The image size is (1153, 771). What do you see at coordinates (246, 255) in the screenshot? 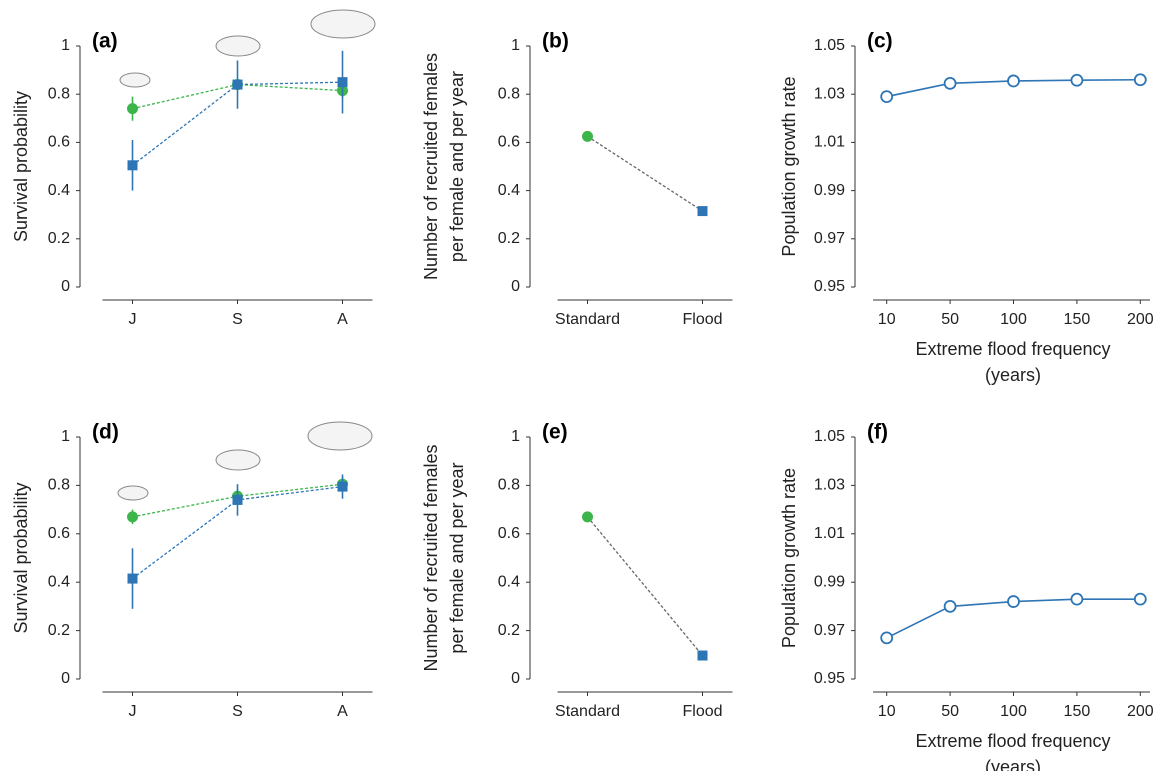
I see `frog-icons` at bounding box center [246, 255].